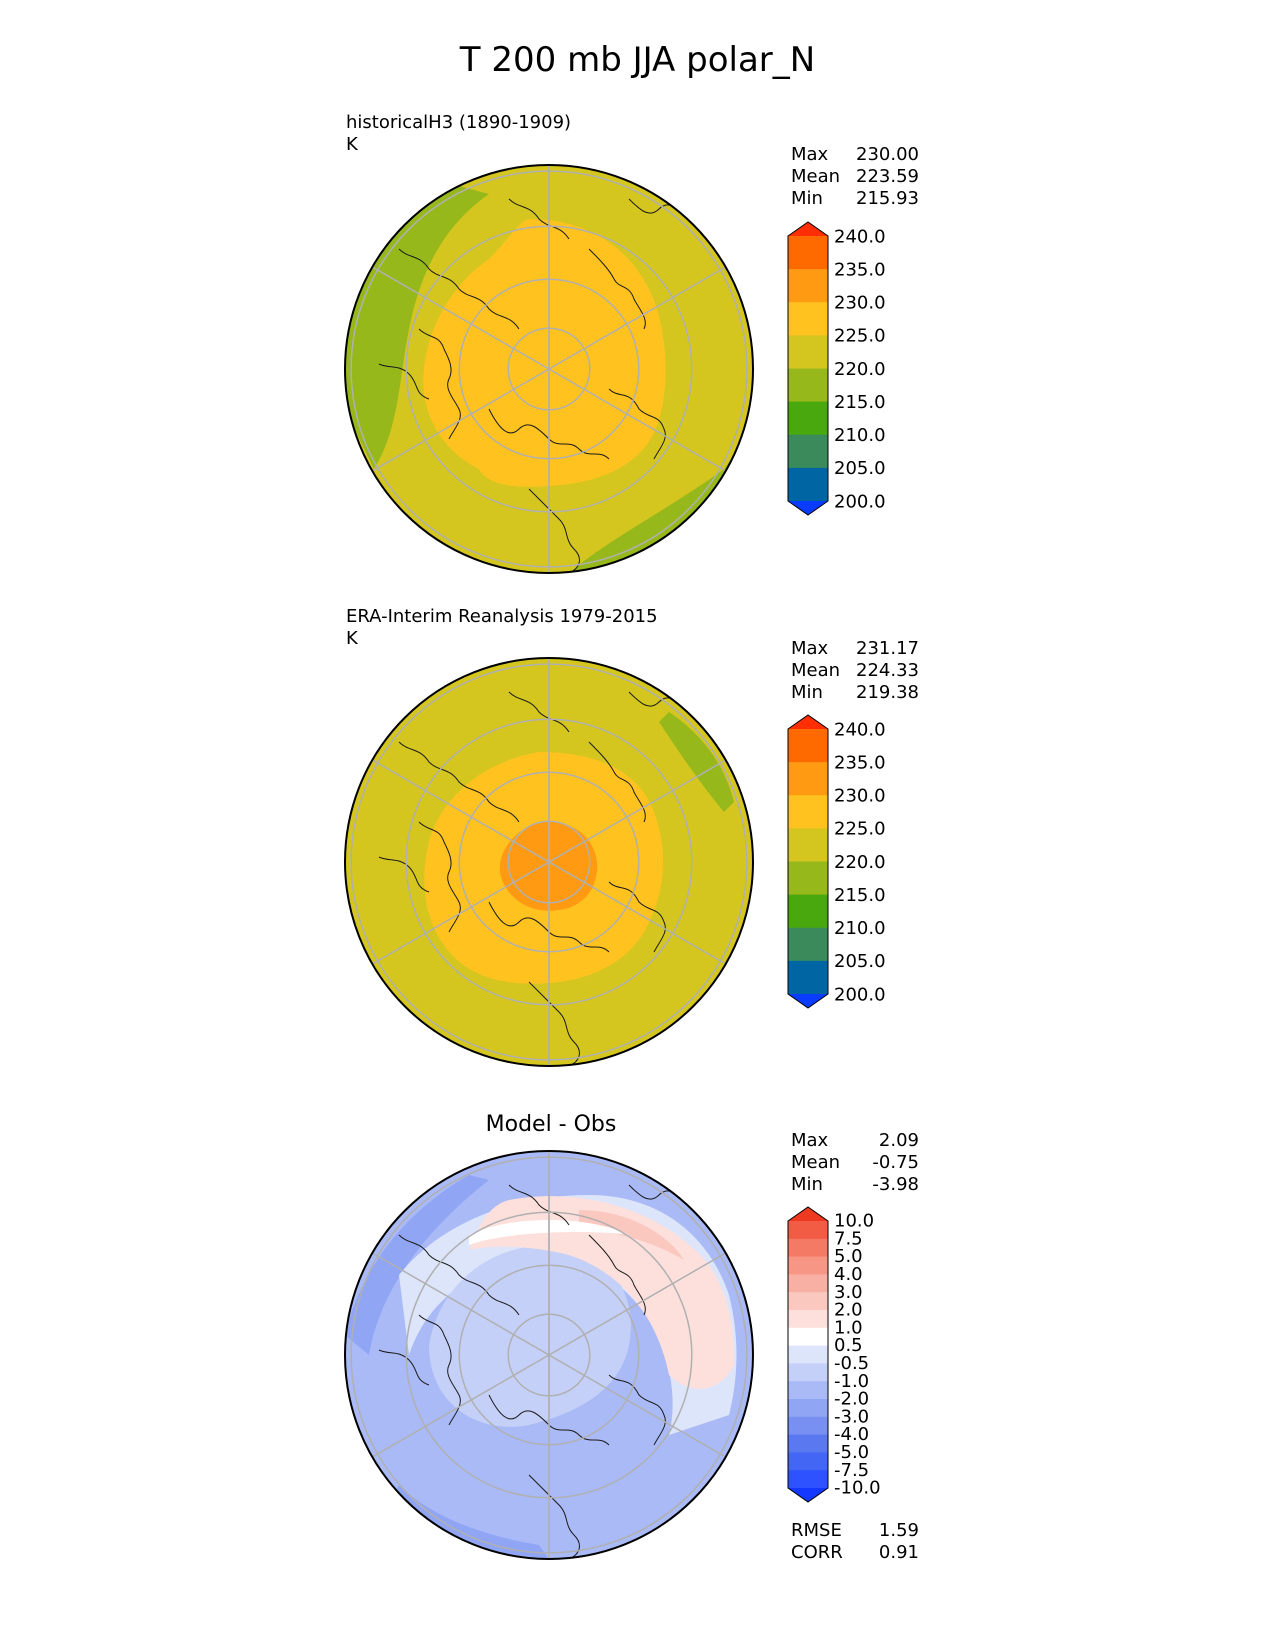 The image size is (1275, 1650). I want to click on rmse-label: RMSE, so click(816, 1530).